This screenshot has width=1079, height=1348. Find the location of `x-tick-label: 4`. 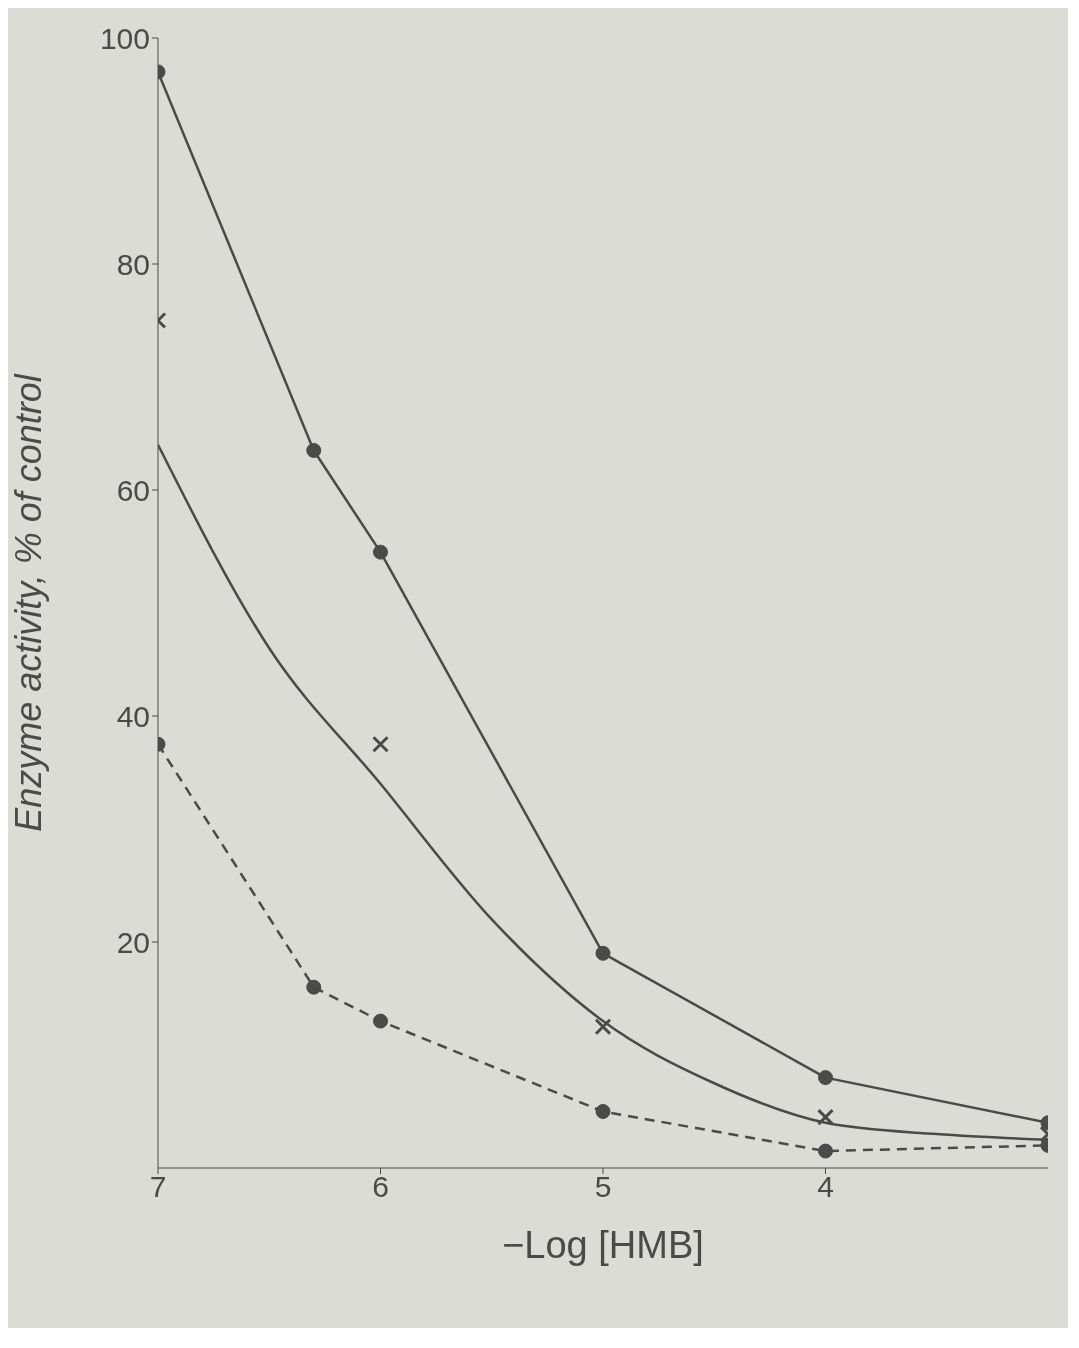

x-tick-label: 4 is located at coordinates (825, 1187).